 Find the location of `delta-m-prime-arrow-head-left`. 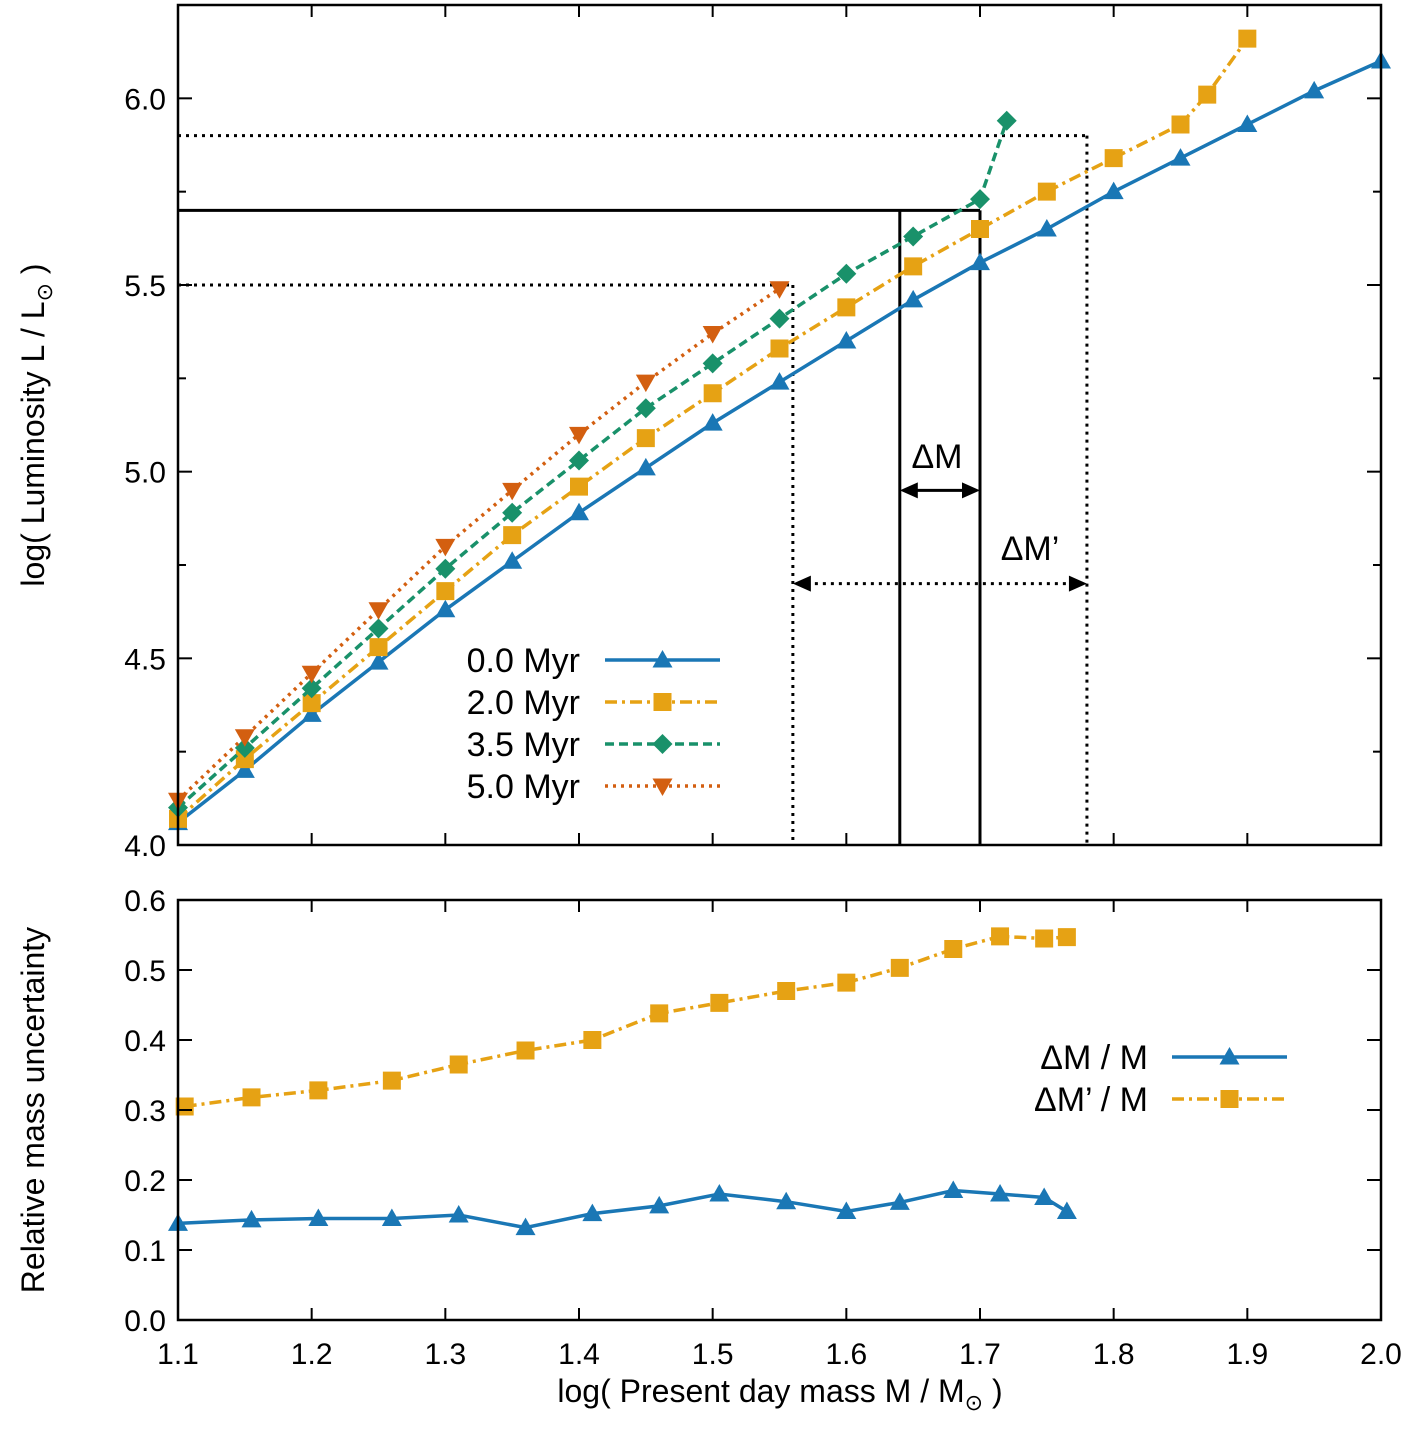

delta-m-prime-arrow-head-left is located at coordinates (801, 583).